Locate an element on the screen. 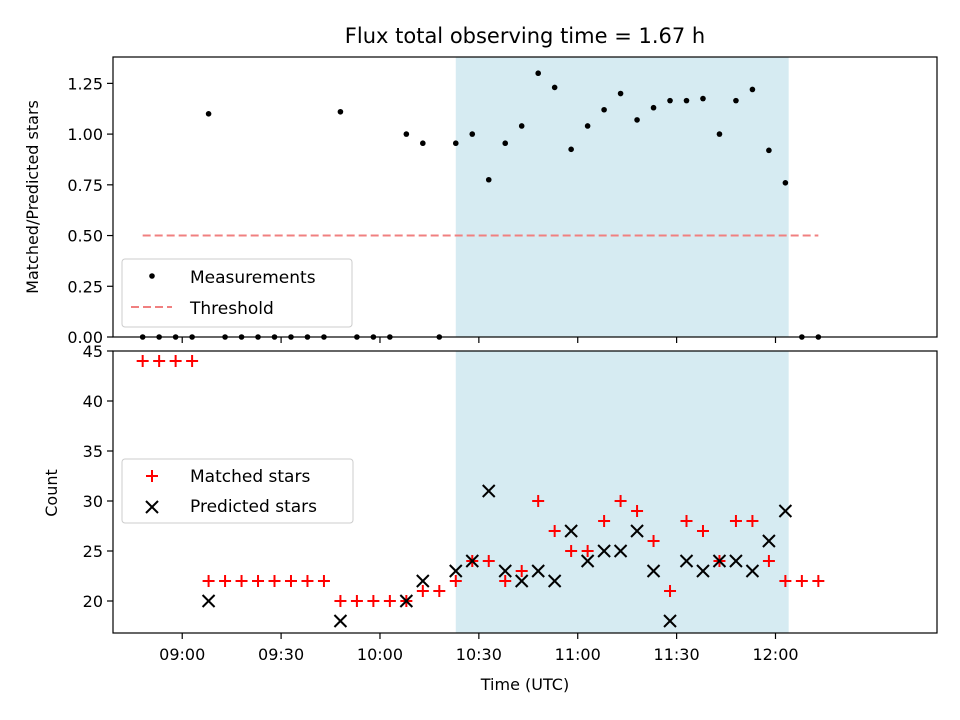  chart-title: Flux total observing time = 1.67 h is located at coordinates (525, 36).